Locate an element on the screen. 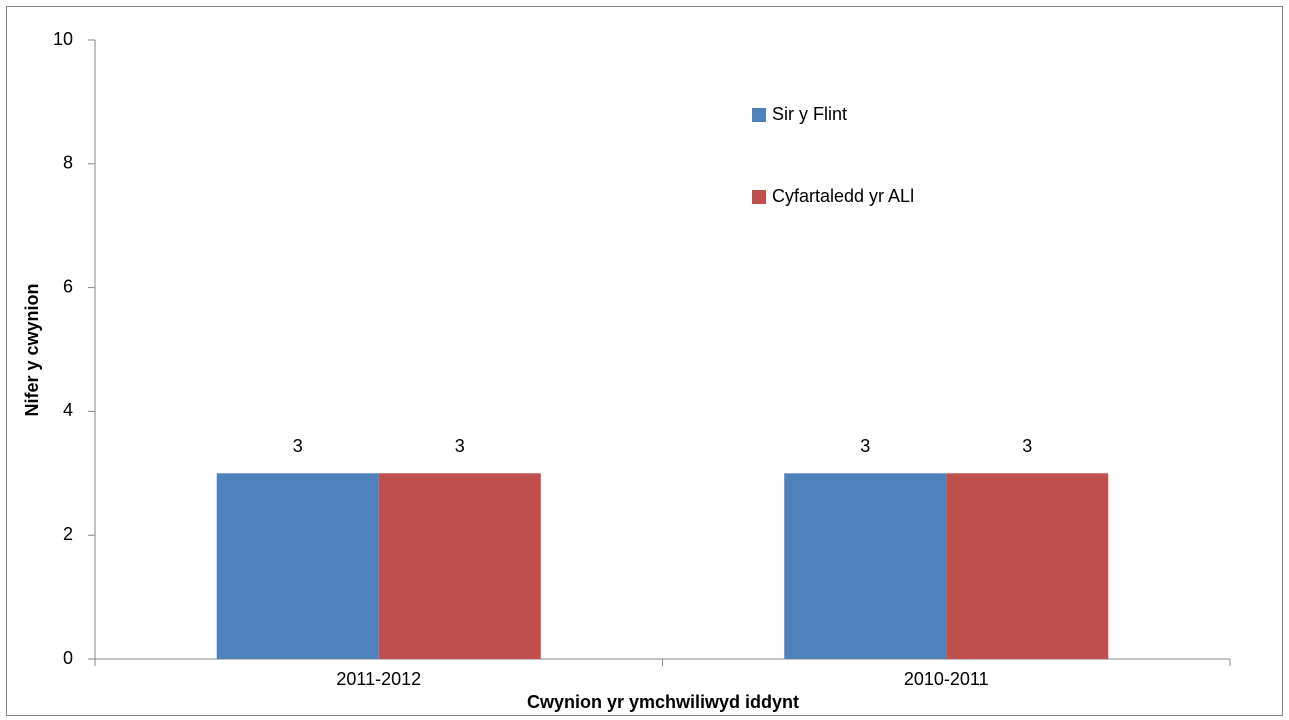 This screenshot has height=720, width=1289. x-tick-label: 2010-2011 is located at coordinates (946, 679).